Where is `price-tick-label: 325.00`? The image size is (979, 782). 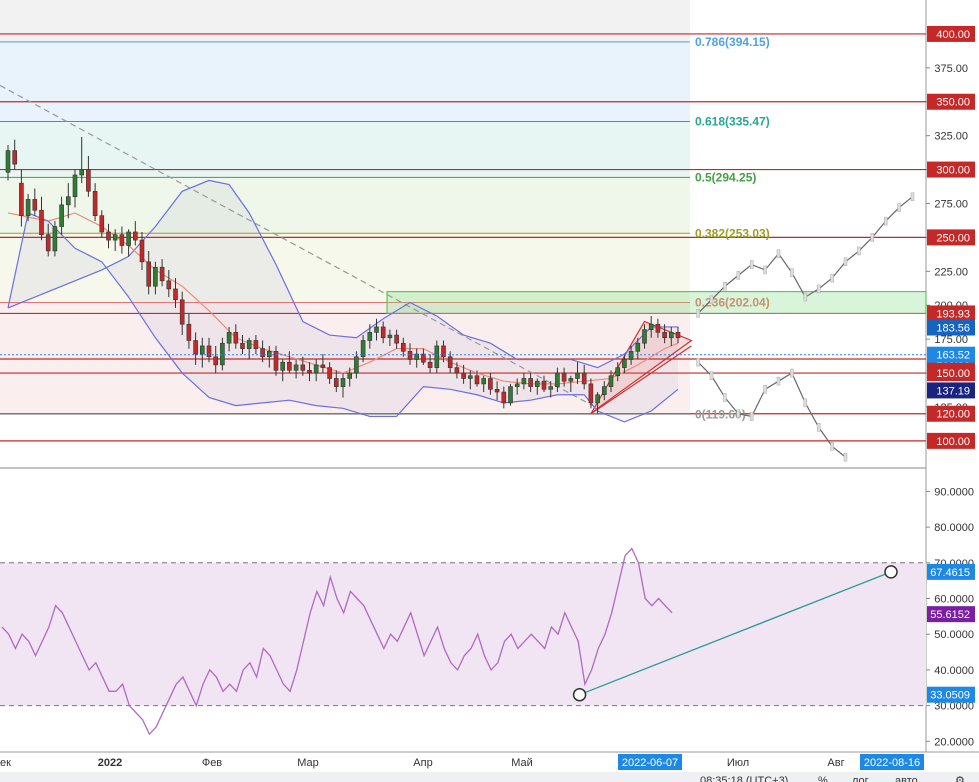 price-tick-label: 325.00 is located at coordinates (951, 137).